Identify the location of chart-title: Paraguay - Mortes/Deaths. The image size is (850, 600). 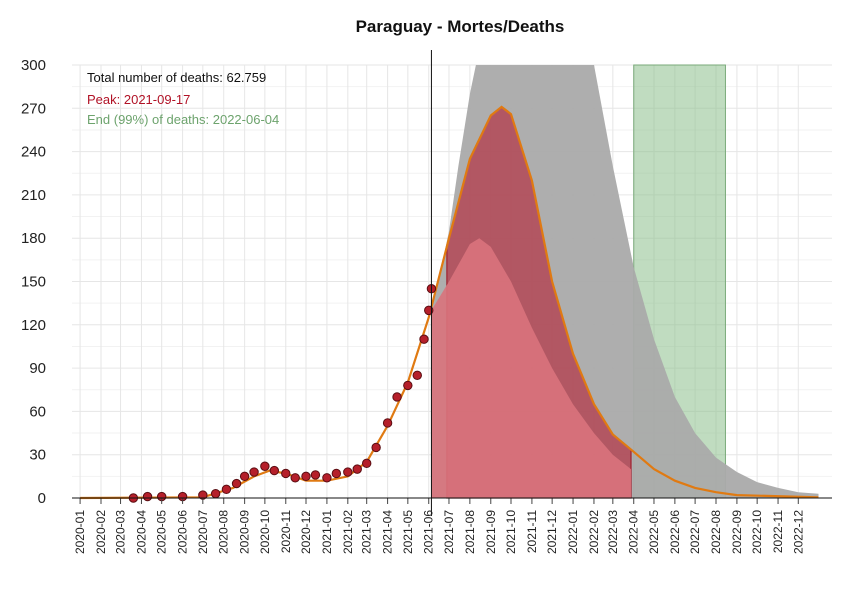
(460, 26).